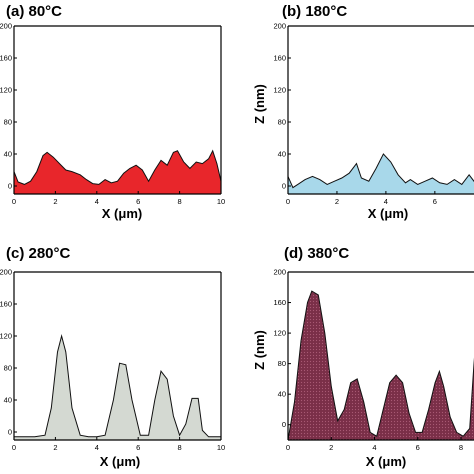 The width and height of the screenshot is (474, 474). I want to click on panel-d-xtick-label: 2, so click(331, 447).